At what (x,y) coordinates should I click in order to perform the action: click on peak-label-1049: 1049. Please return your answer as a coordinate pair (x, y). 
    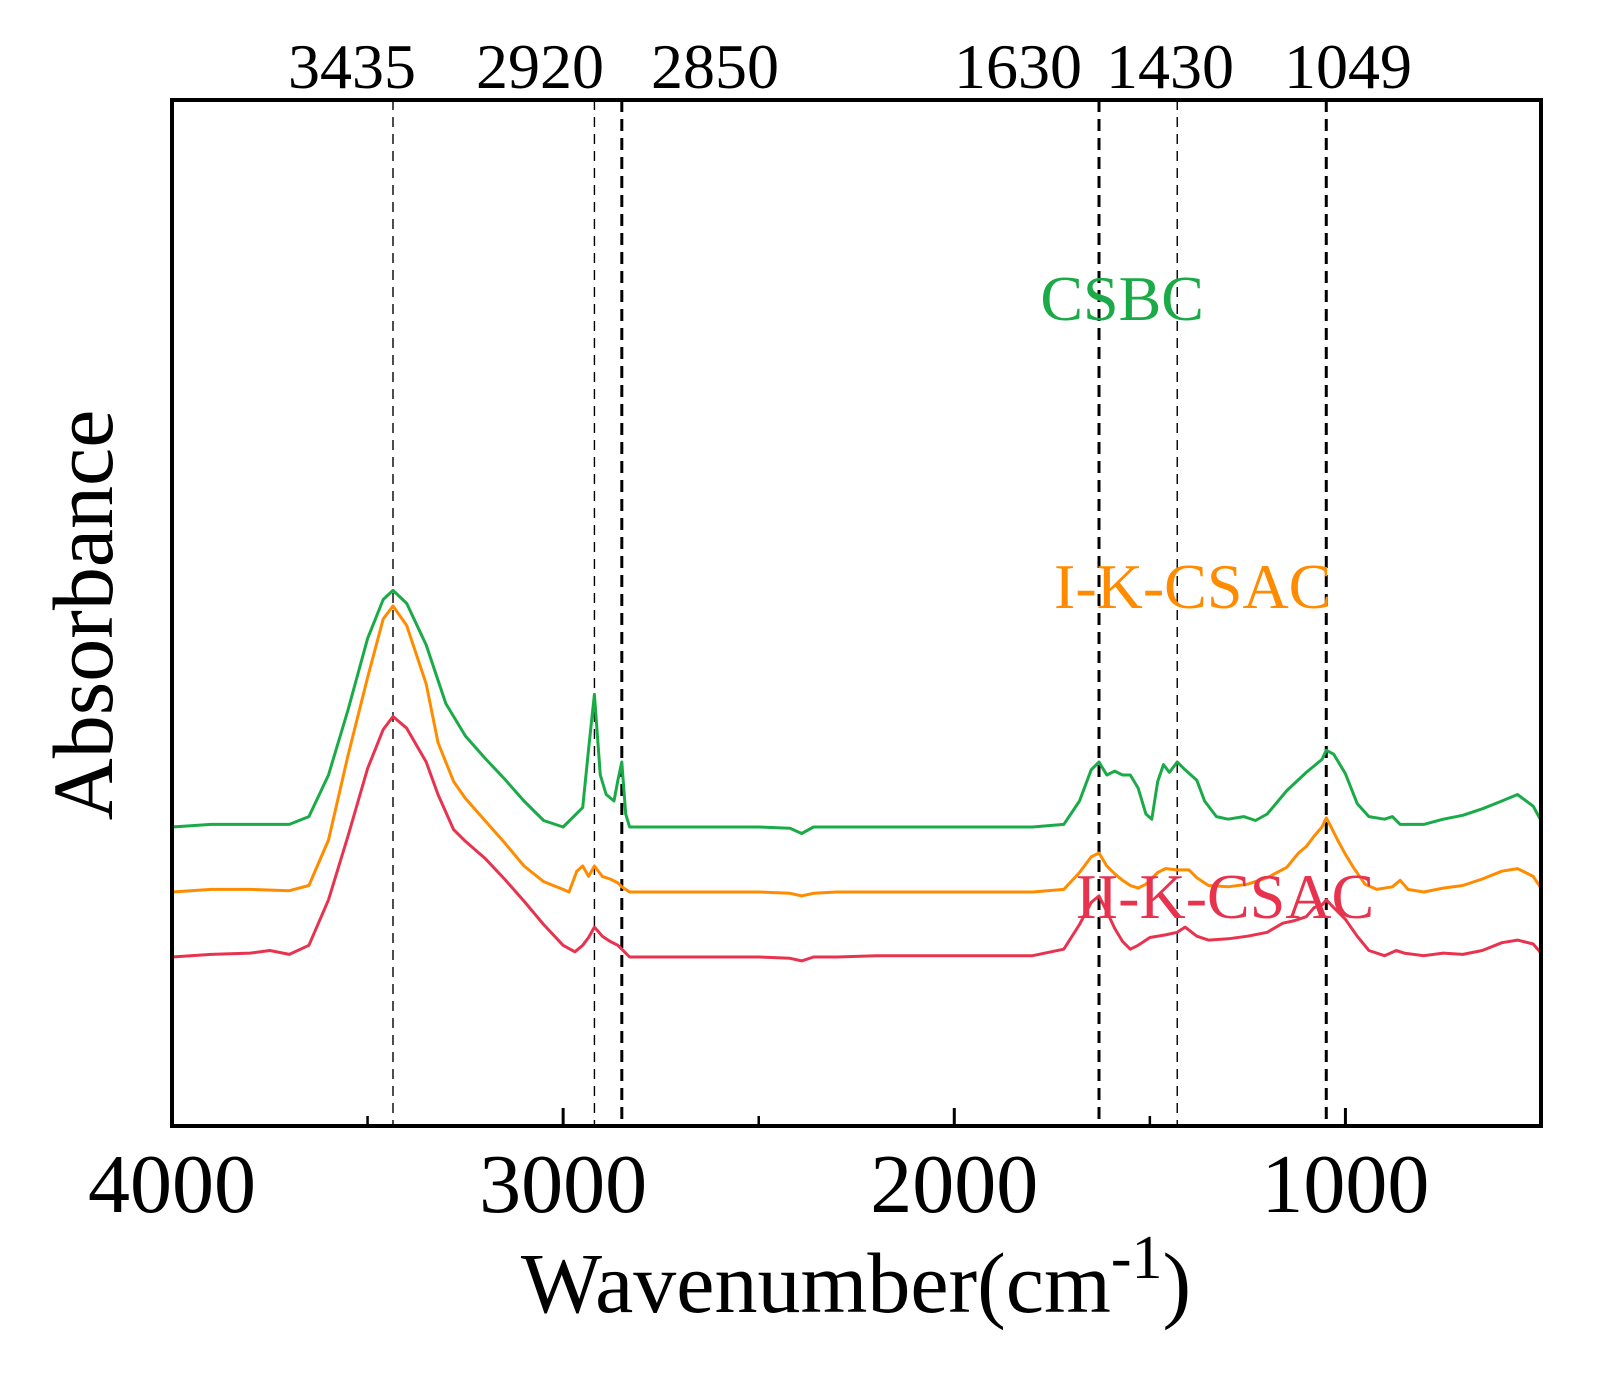
    Looking at the image, I should click on (1348, 66).